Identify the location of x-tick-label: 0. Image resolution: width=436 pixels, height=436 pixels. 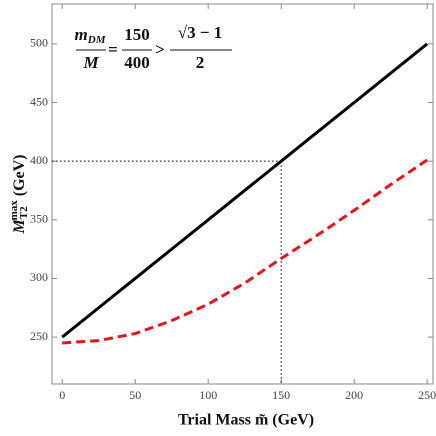
(62, 395).